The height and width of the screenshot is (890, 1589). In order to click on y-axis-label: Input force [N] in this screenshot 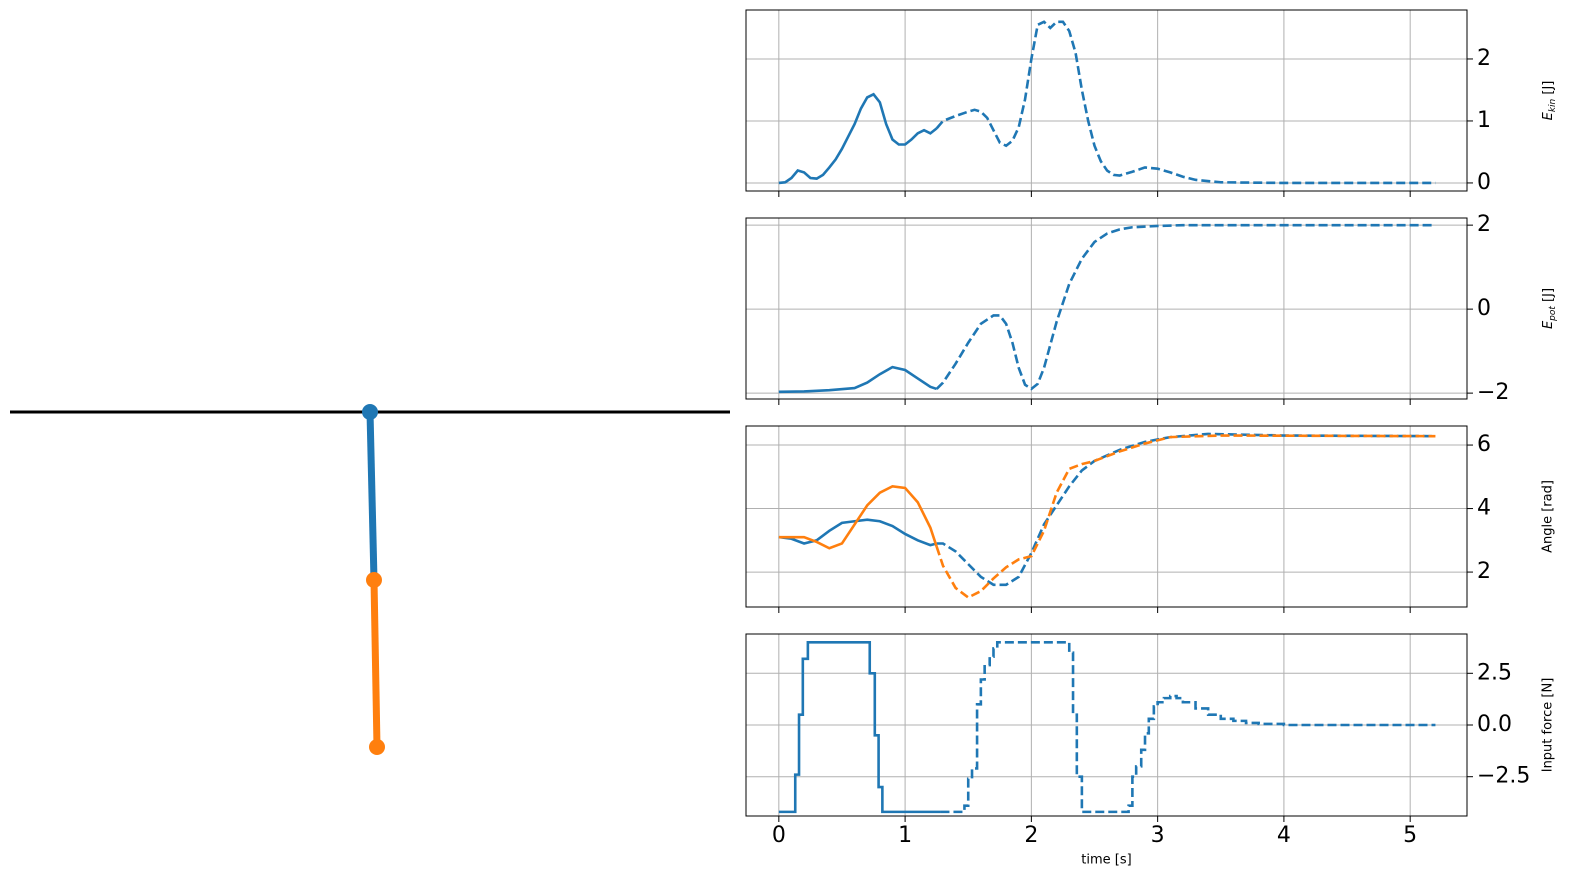, I will do `click(1548, 725)`.